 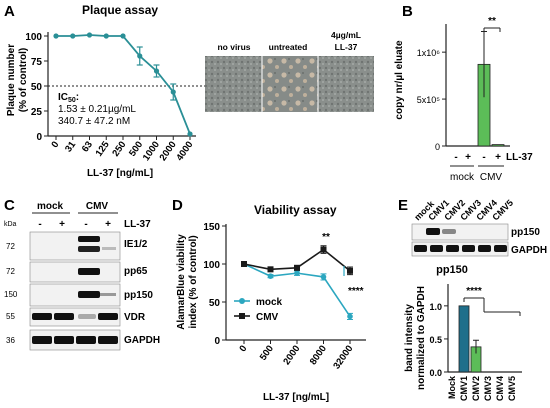 What do you see at coordinates (75, 340) in the screenshot?
I see `blot-strip-gapdh` at bounding box center [75, 340].